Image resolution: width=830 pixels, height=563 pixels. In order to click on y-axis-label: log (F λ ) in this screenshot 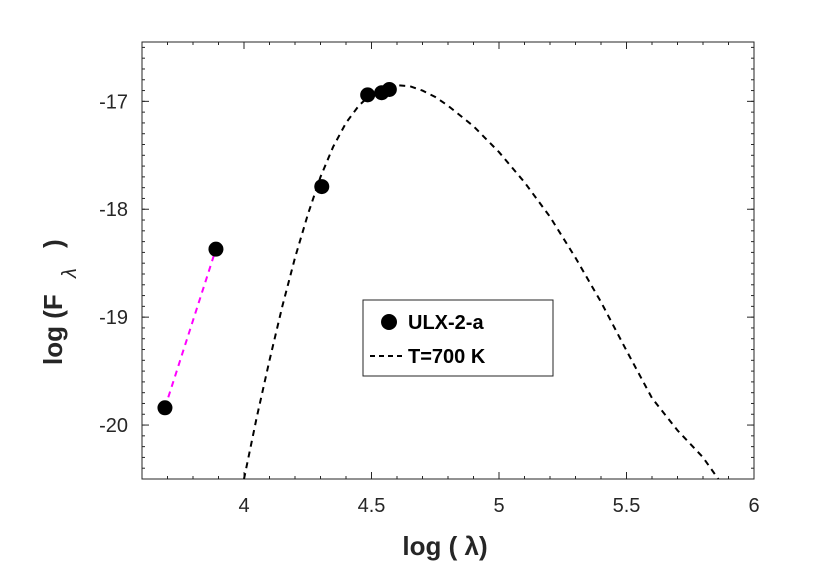, I will do `click(59, 302)`.